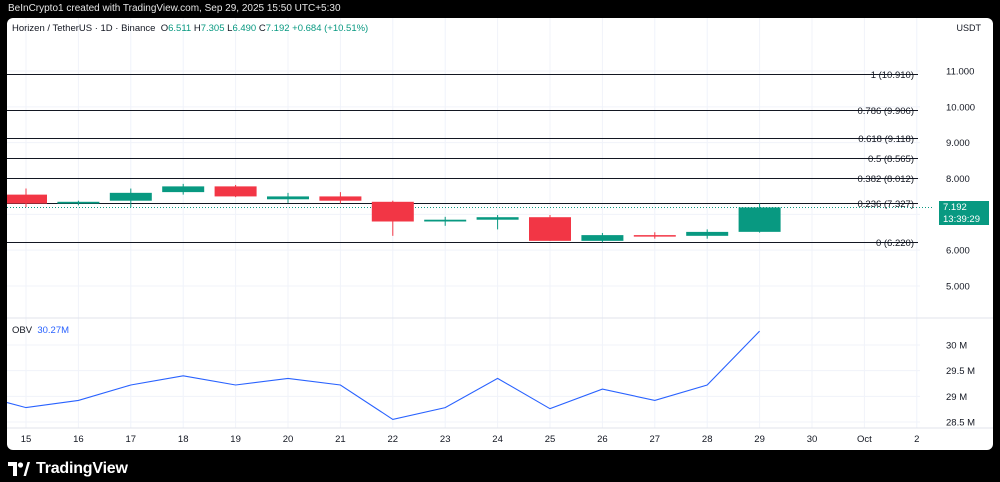 This screenshot has height=482, width=1000. Describe the element at coordinates (885, 204) in the screenshot. I see `fib-level-label: 0.236 (7.327)` at that location.